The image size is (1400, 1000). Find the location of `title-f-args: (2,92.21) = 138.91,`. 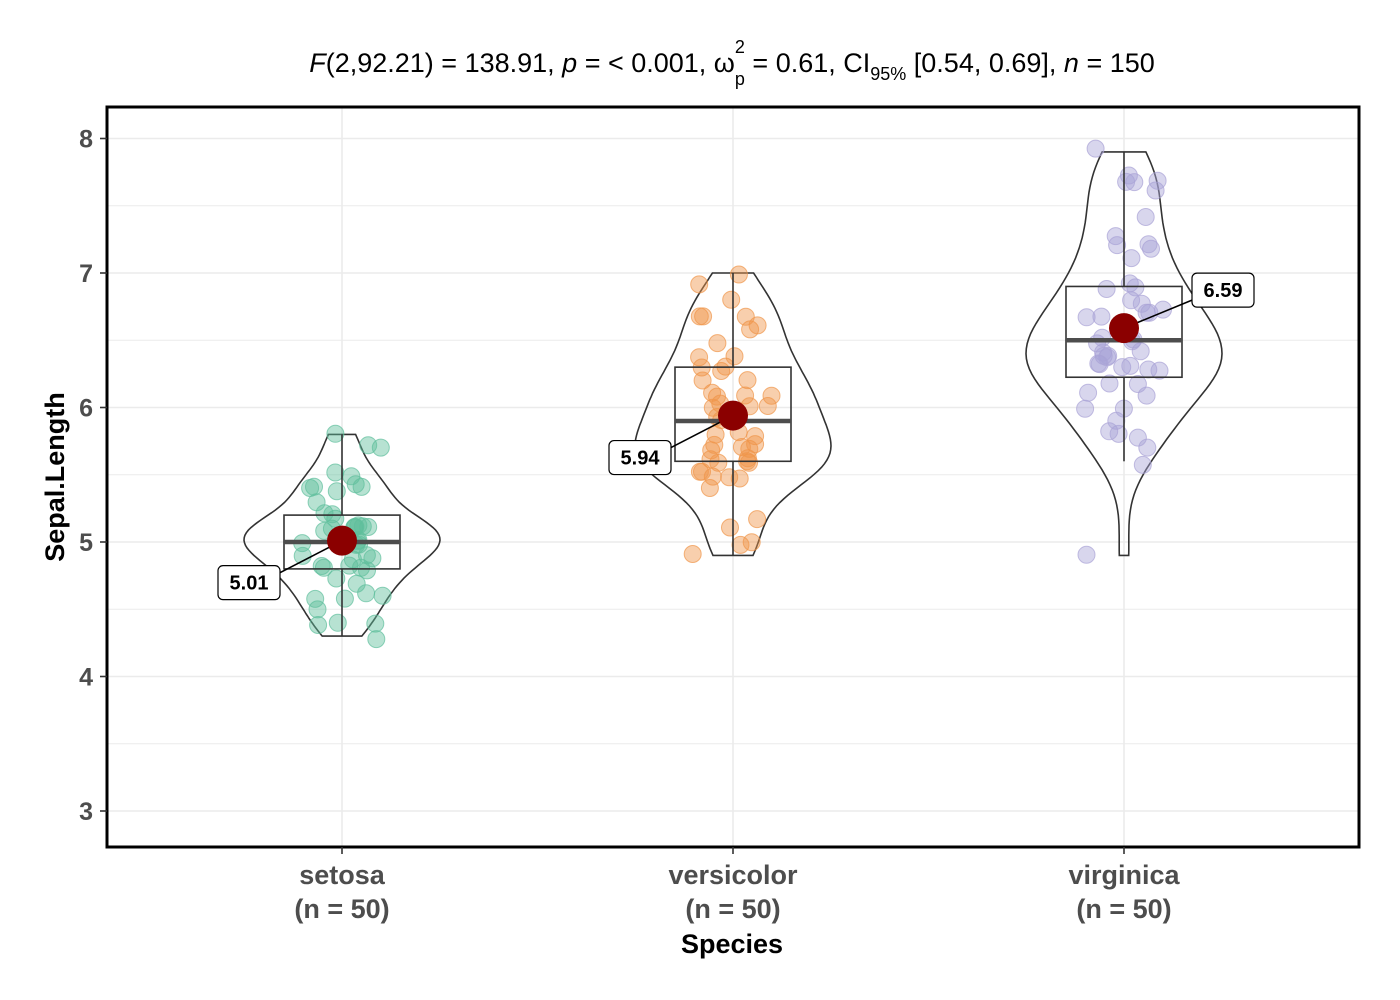

title-f-args: (2,92.21) = 138.91, is located at coordinates (444, 63).